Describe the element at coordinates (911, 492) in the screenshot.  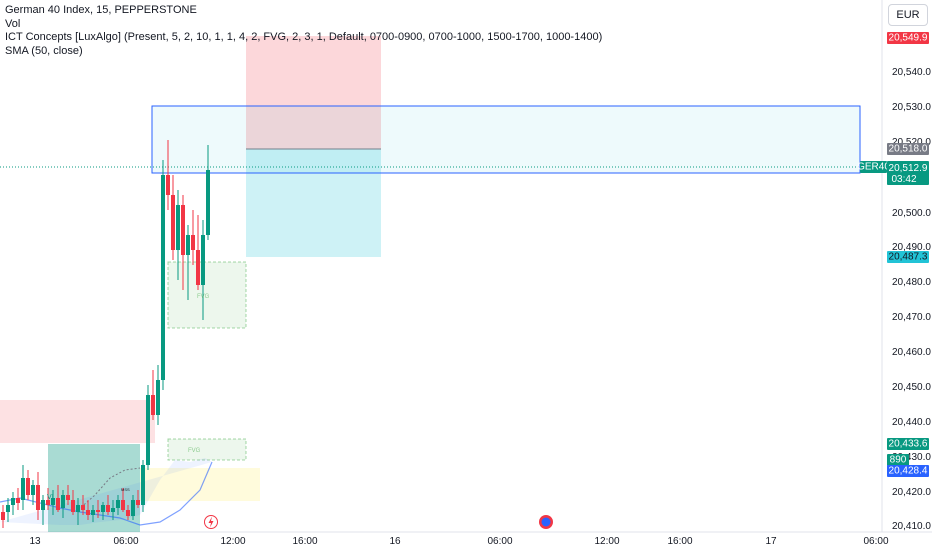
I see `price-tick-label: 20,420.0` at that location.